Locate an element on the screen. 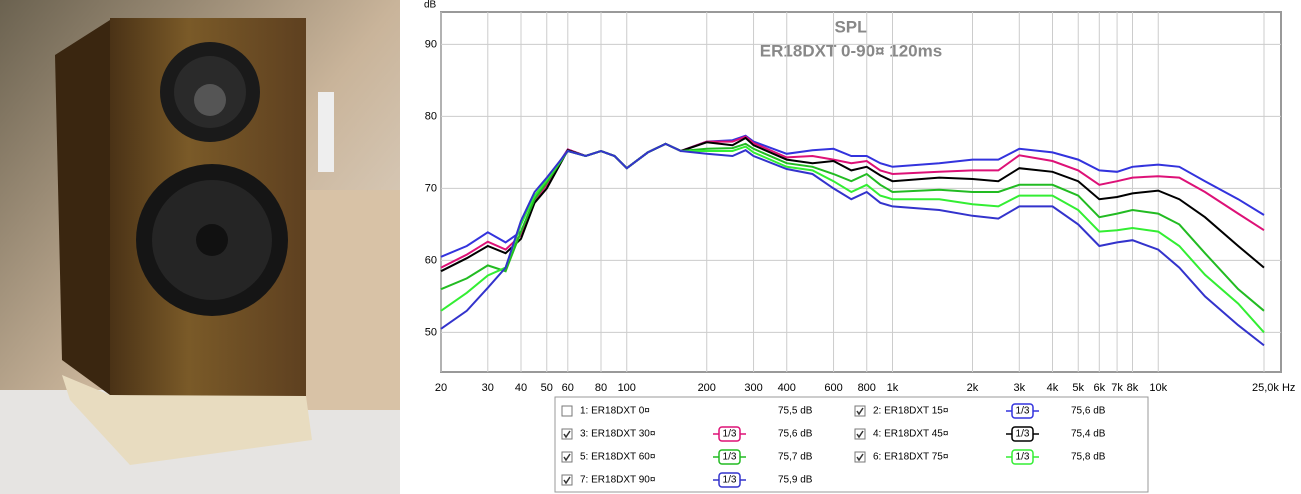 The width and height of the screenshot is (1301, 494). x-tick-label: 8k is located at coordinates (1133, 388).